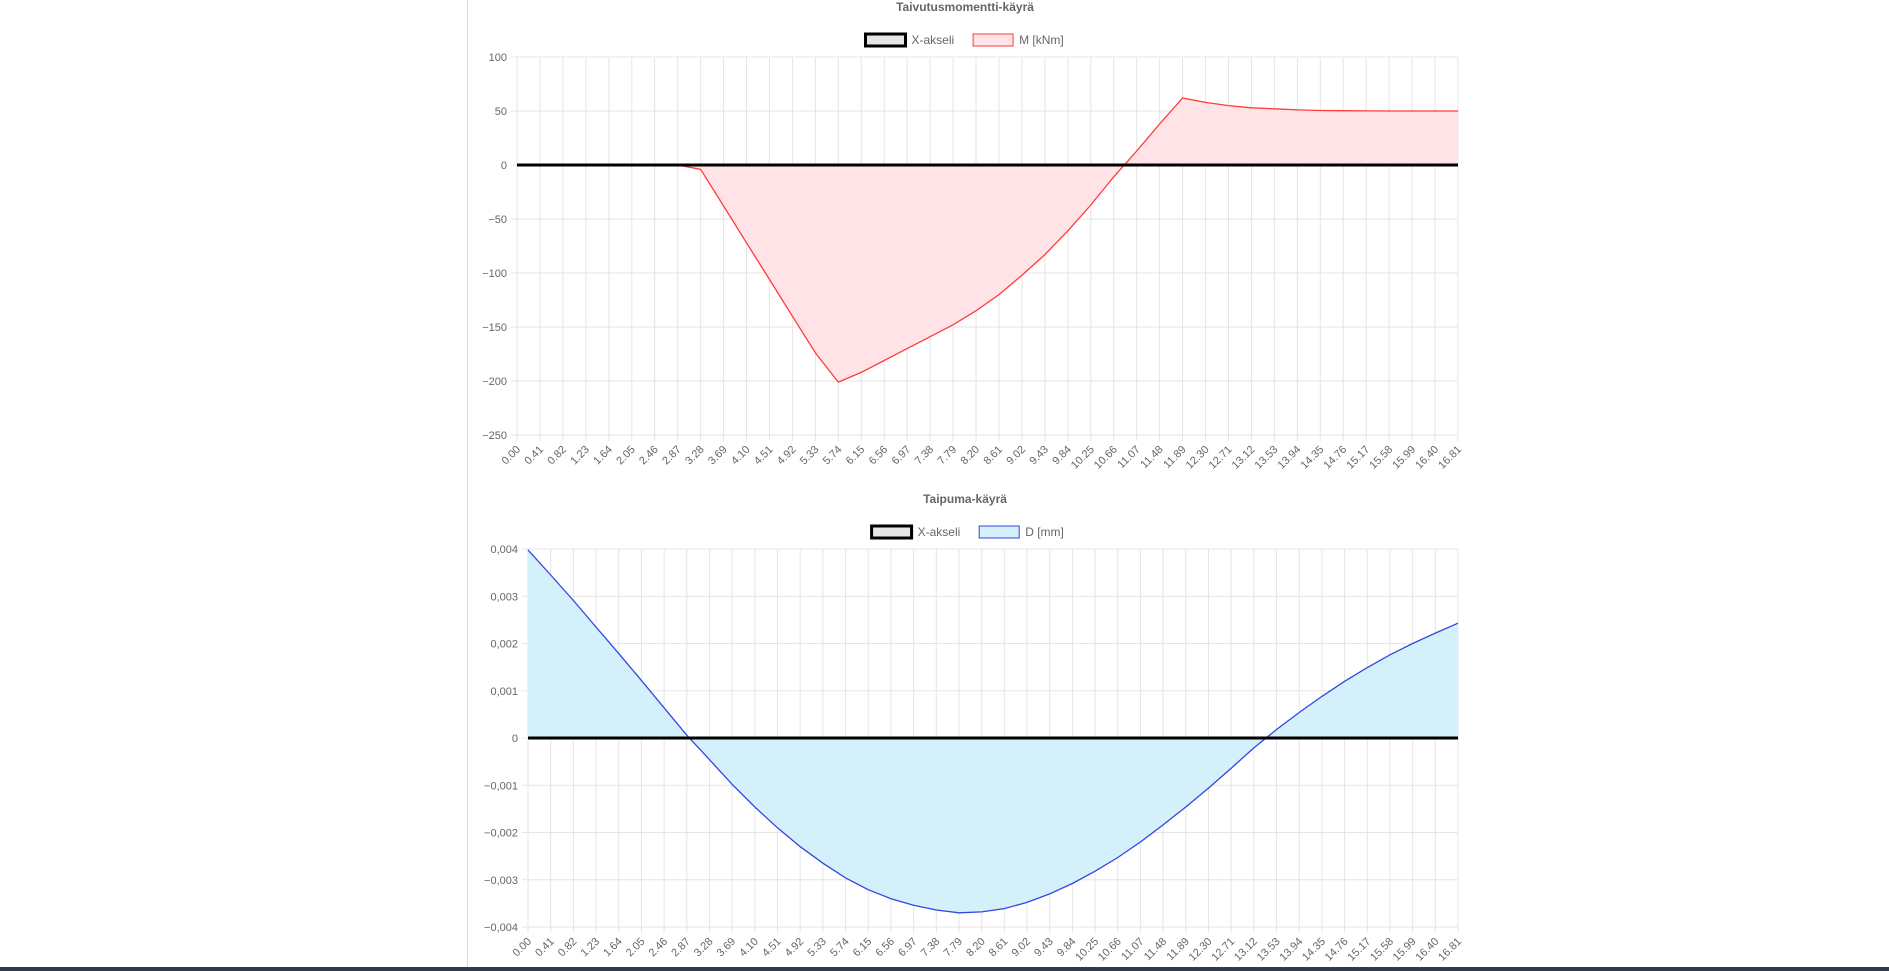 The height and width of the screenshot is (971, 1889). What do you see at coordinates (1087, 950) in the screenshot?
I see `x-tick-label: 10.25` at bounding box center [1087, 950].